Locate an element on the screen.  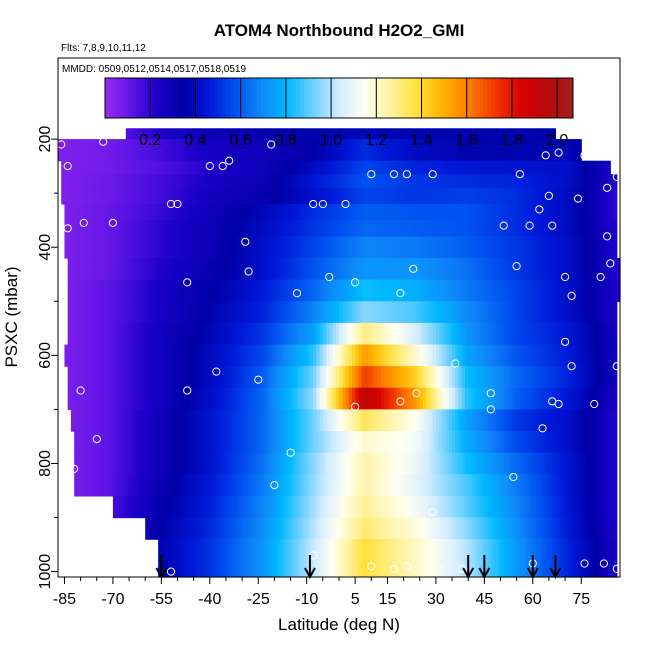
colorbar-tick-label: 1.0 is located at coordinates (331, 140).